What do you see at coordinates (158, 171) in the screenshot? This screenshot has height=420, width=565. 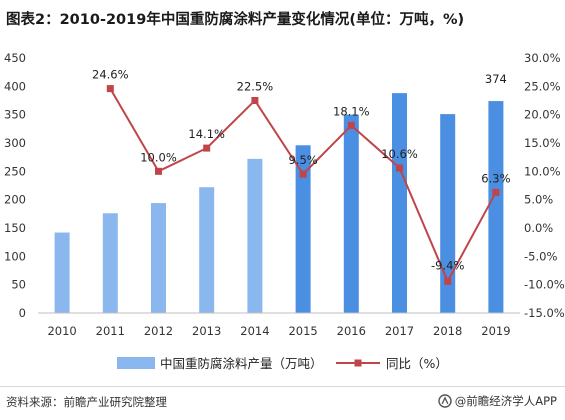 I see `growth-marker-2012` at bounding box center [158, 171].